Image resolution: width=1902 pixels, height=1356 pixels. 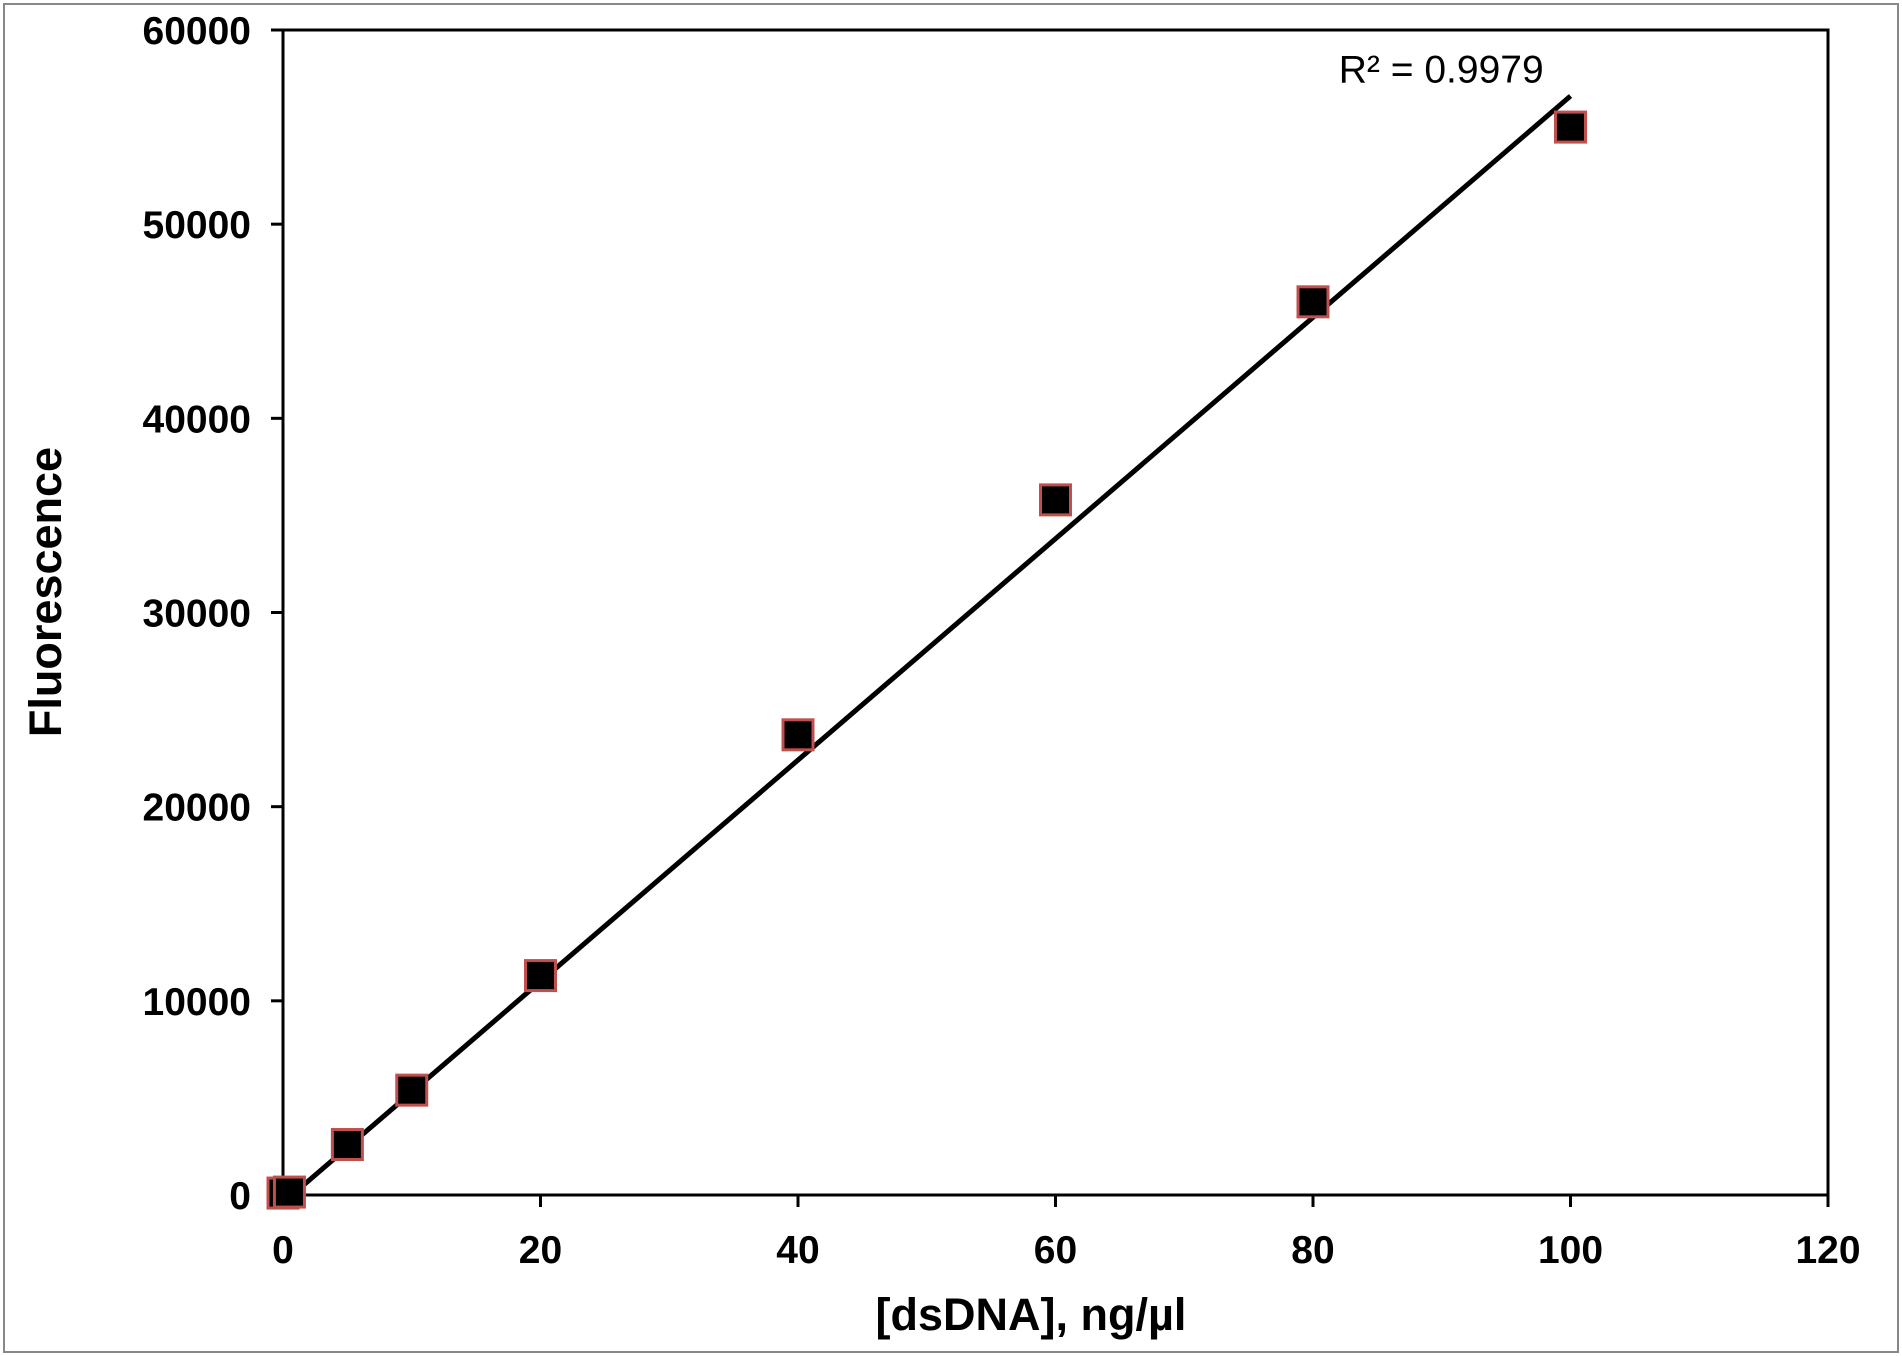 I want to click on y-tick-label: 20000, so click(x=197, y=808).